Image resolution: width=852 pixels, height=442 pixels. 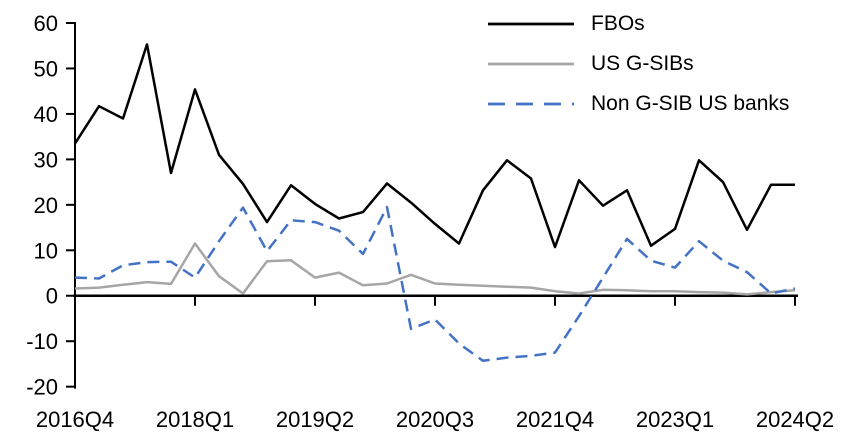 What do you see at coordinates (52, 296) in the screenshot?
I see `y-tick-label: 0` at bounding box center [52, 296].